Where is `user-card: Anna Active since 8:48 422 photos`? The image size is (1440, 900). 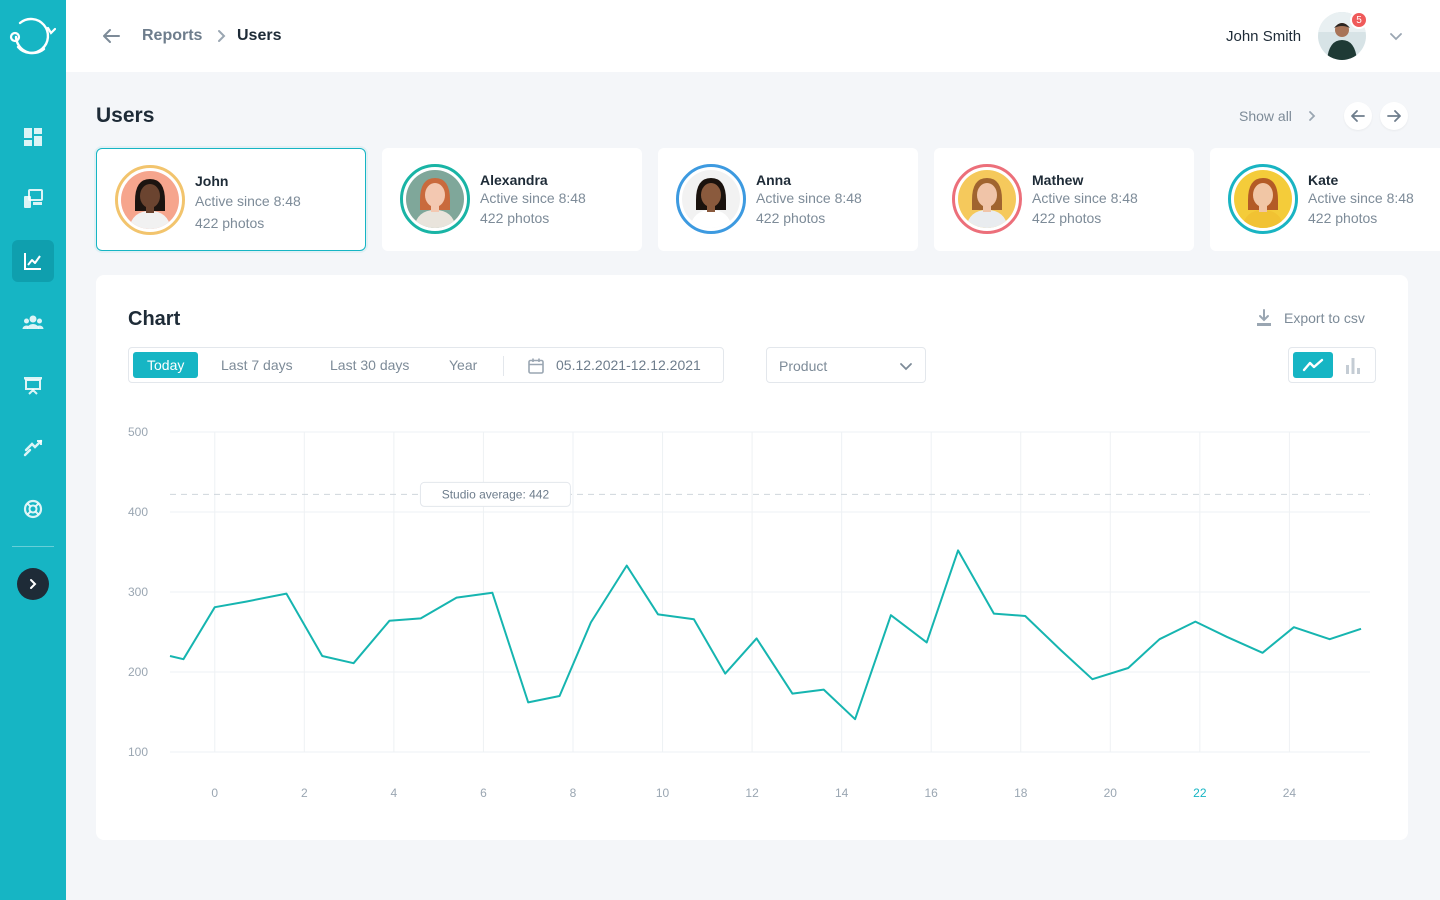 user-card: Anna Active since 8:48 422 photos is located at coordinates (788, 199).